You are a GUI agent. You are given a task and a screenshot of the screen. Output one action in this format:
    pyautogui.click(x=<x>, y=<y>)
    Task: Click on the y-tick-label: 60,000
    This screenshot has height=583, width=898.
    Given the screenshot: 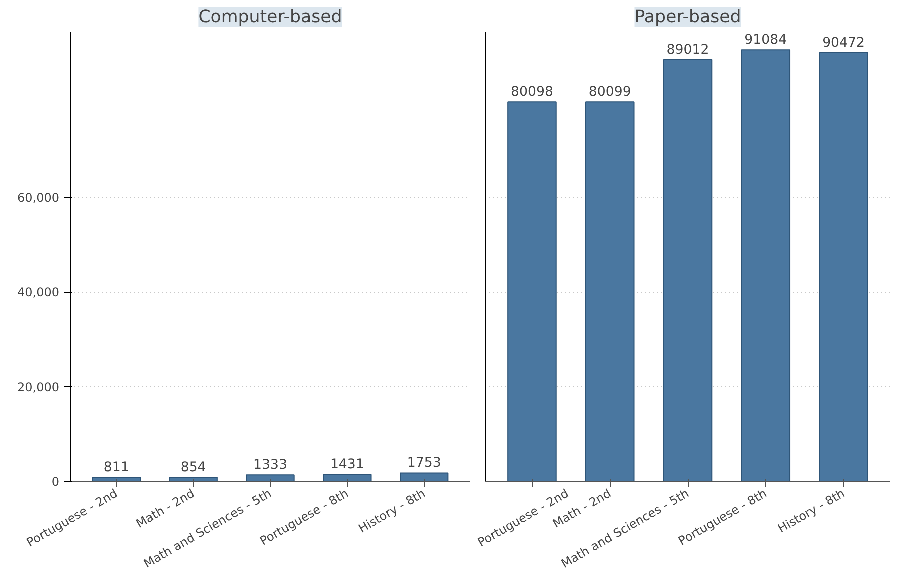 What is the action you would take?
    pyautogui.click(x=39, y=197)
    